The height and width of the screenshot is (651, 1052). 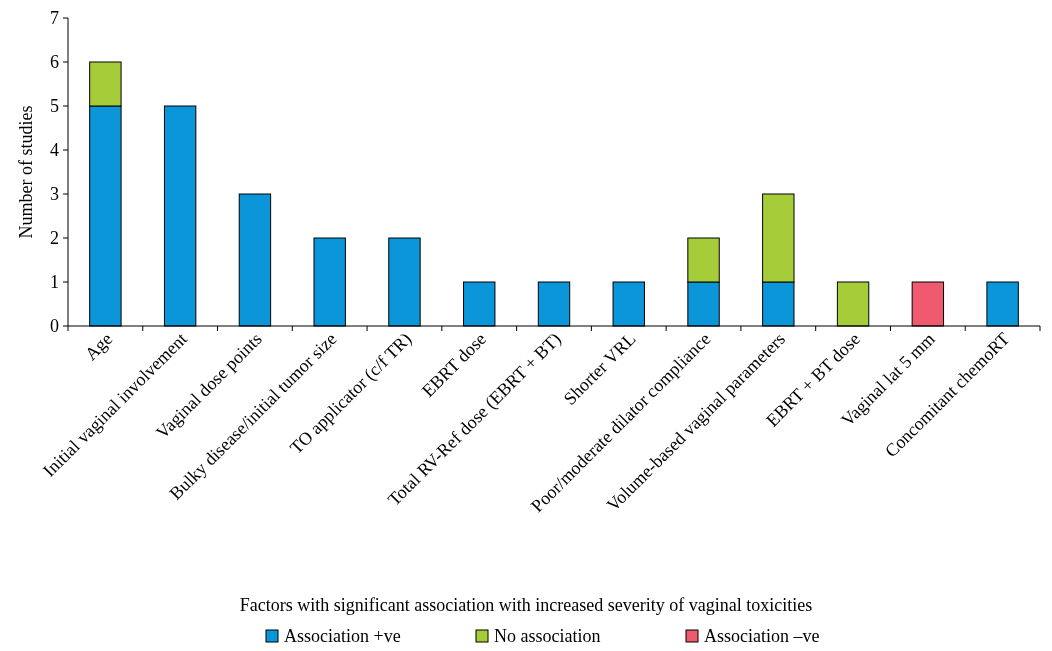 What do you see at coordinates (98, 346) in the screenshot?
I see `x-tick-label: Age` at bounding box center [98, 346].